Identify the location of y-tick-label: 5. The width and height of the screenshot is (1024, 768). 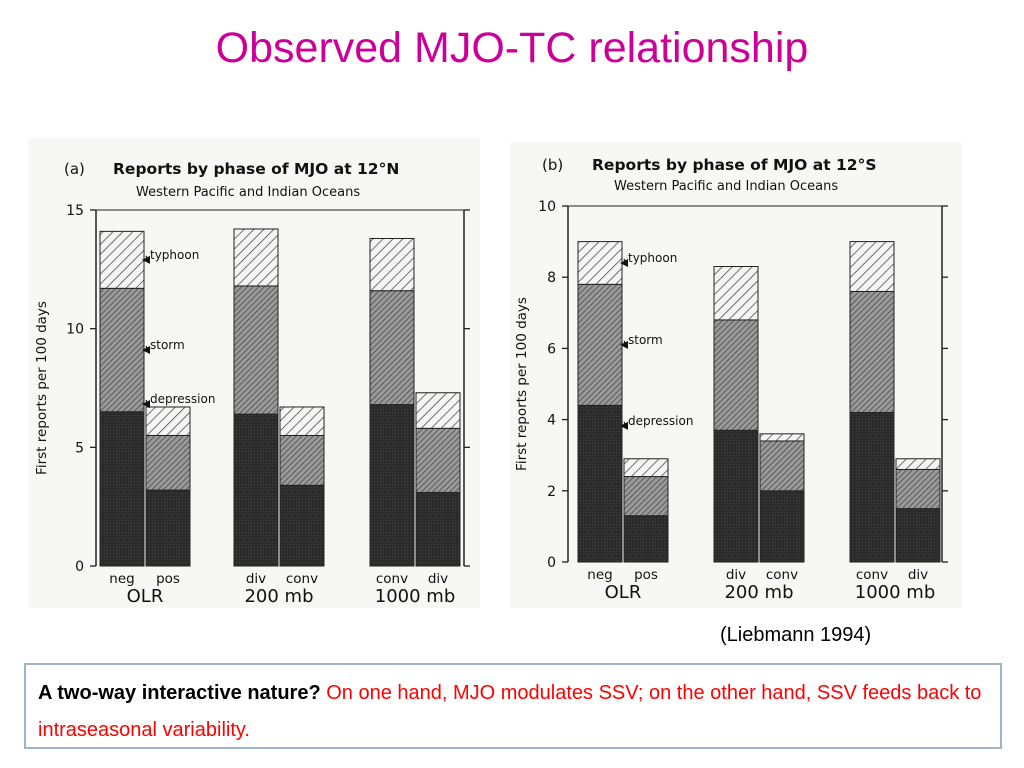
(79, 448).